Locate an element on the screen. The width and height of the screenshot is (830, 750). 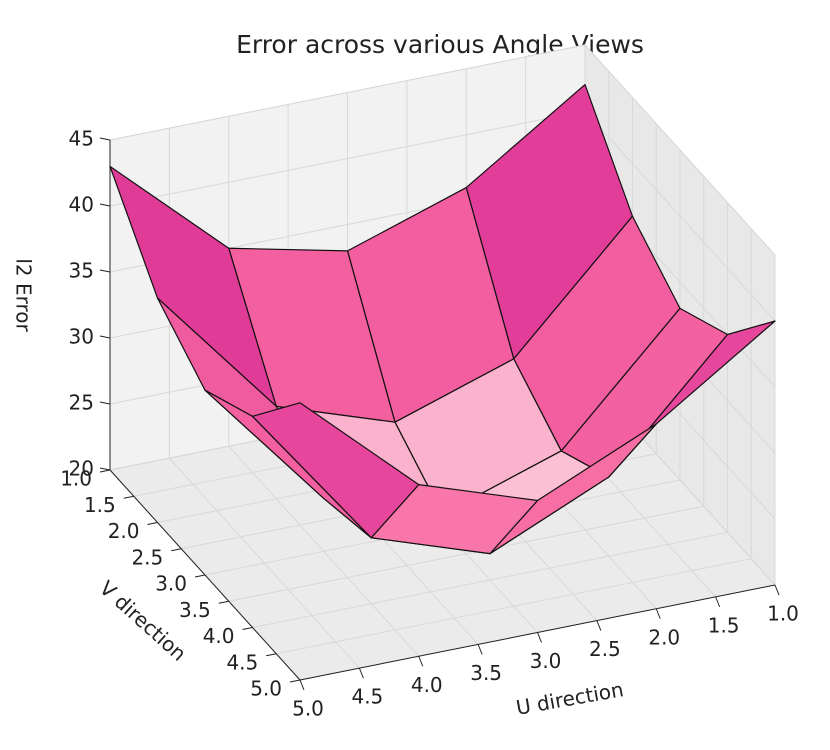
z-tick-label: 40 is located at coordinates (81, 205).